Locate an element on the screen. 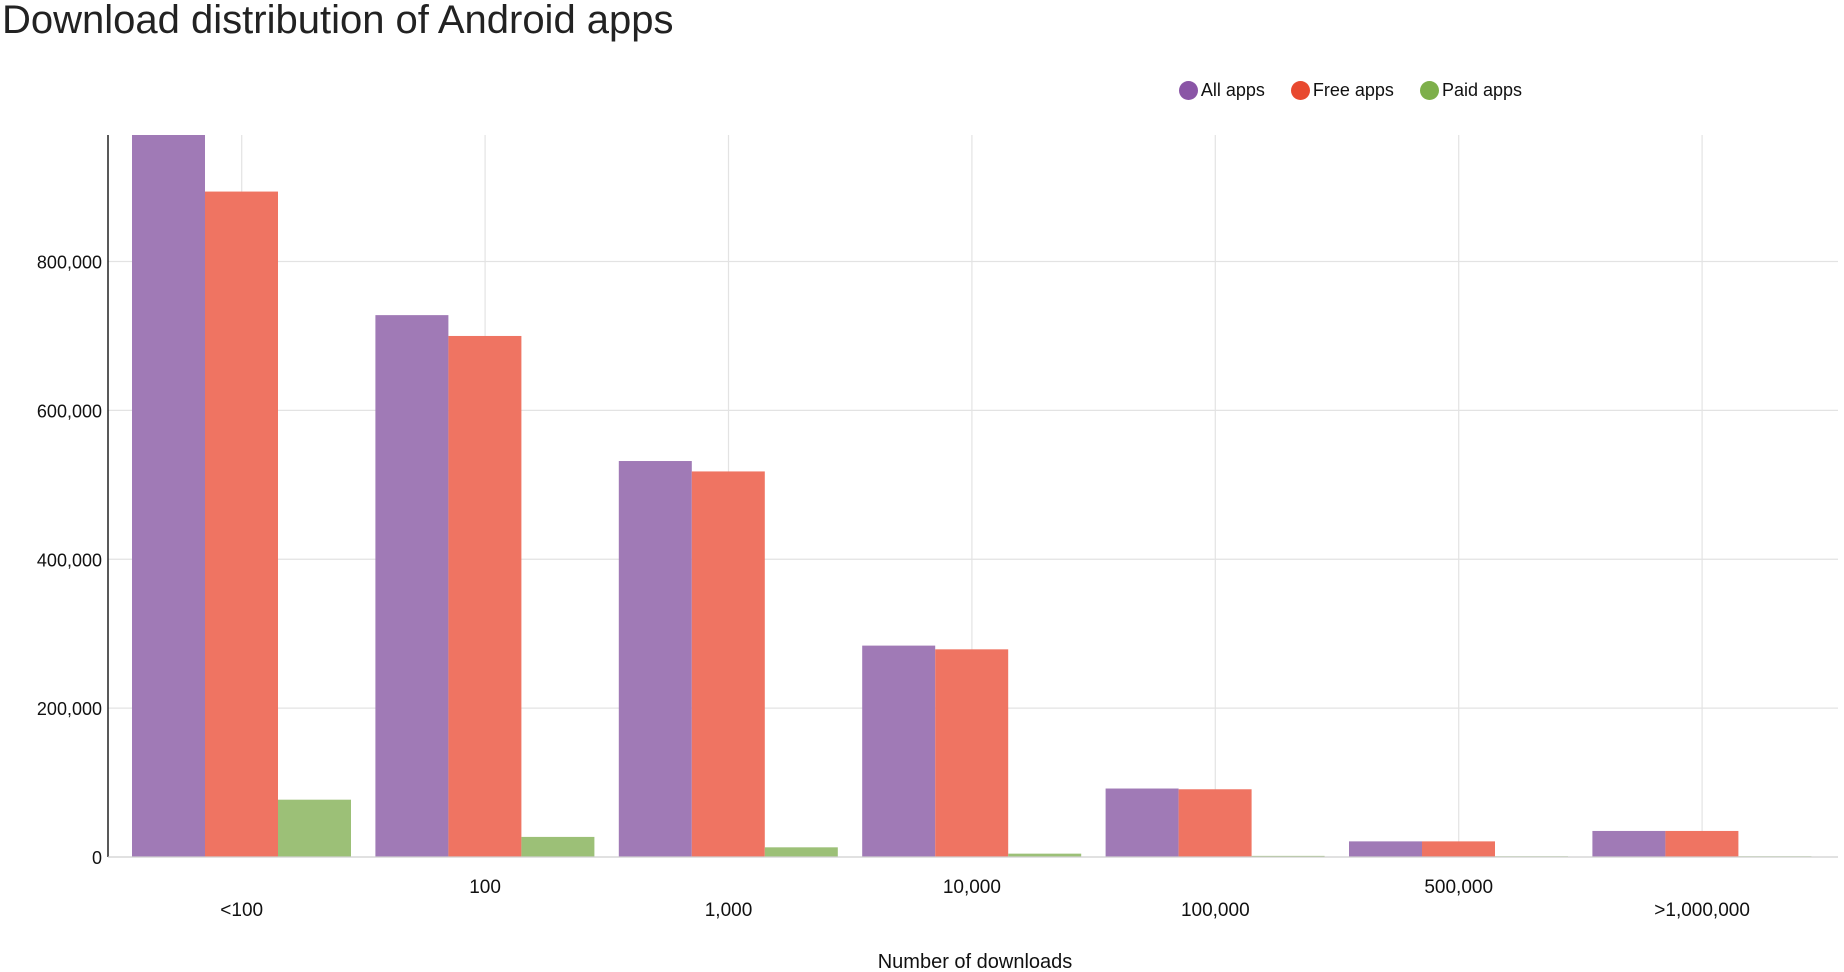 The height and width of the screenshot is (972, 1844). y-tick-label: 800,000 is located at coordinates (69, 263).